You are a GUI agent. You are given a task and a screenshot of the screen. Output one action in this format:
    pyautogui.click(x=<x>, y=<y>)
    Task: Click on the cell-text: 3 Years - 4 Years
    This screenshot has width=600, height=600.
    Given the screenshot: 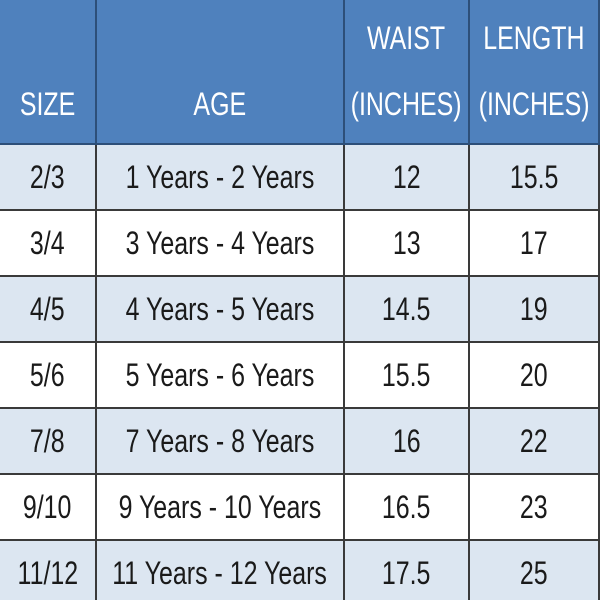 What is the action you would take?
    pyautogui.click(x=220, y=243)
    